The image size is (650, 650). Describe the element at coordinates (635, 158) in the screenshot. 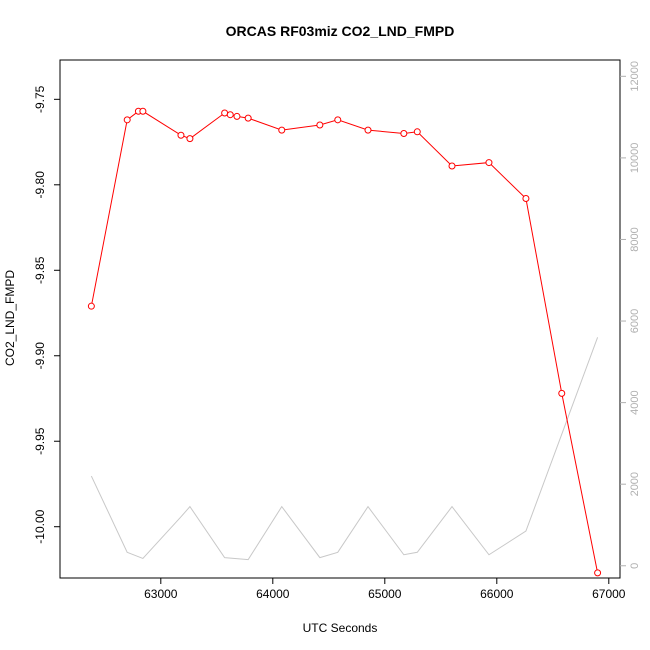

I see `y2-tick-label: 10000` at that location.